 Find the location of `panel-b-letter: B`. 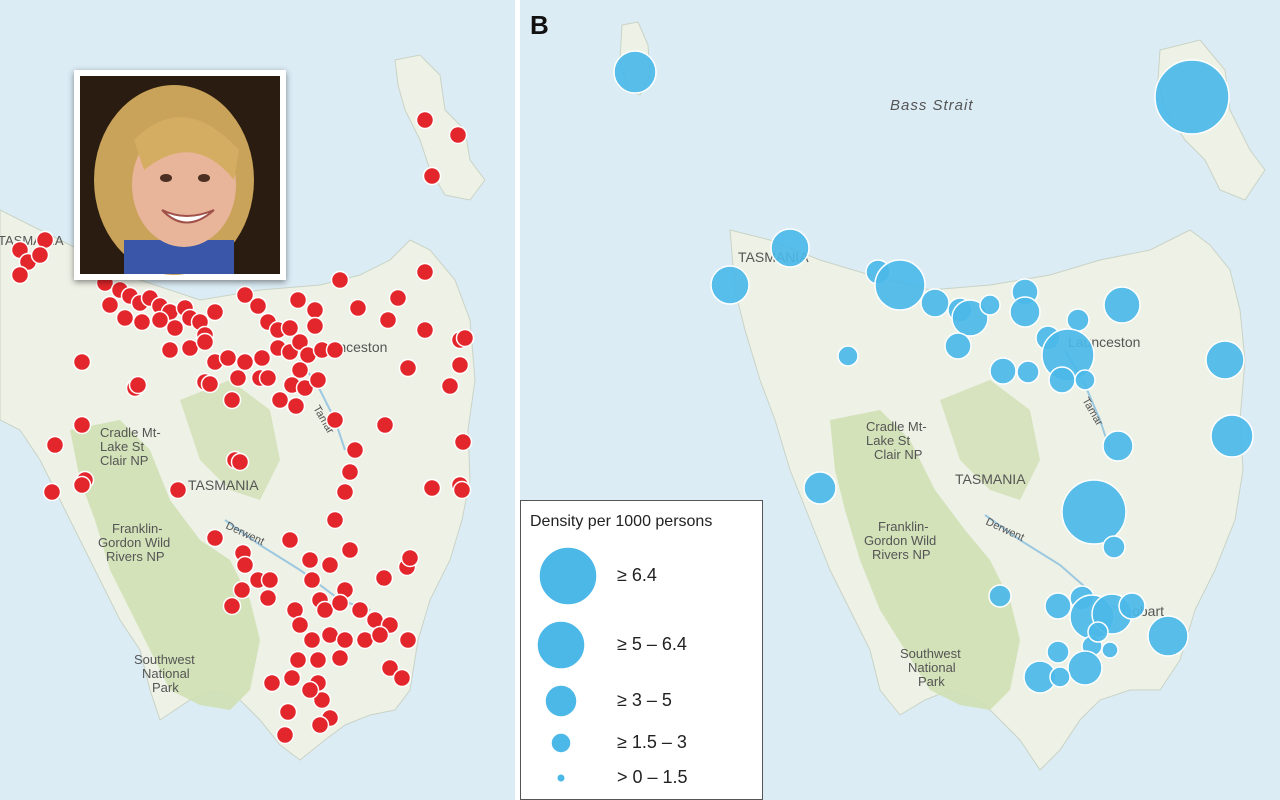

panel-b-letter: B is located at coordinates (539, 25).